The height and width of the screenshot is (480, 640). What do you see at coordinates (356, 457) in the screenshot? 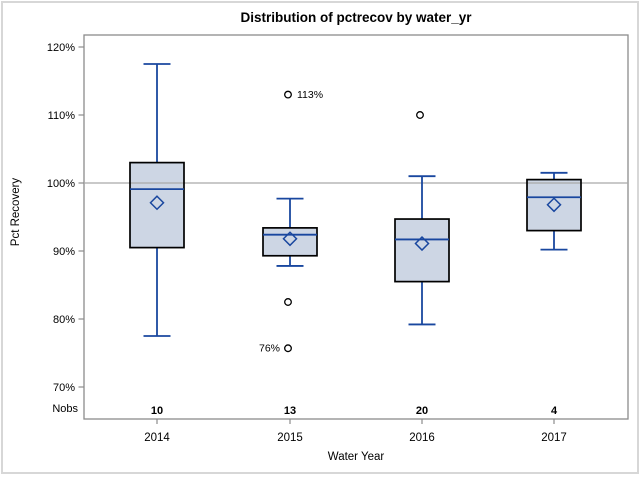
I see `x-axis-title: Water Year` at bounding box center [356, 457].